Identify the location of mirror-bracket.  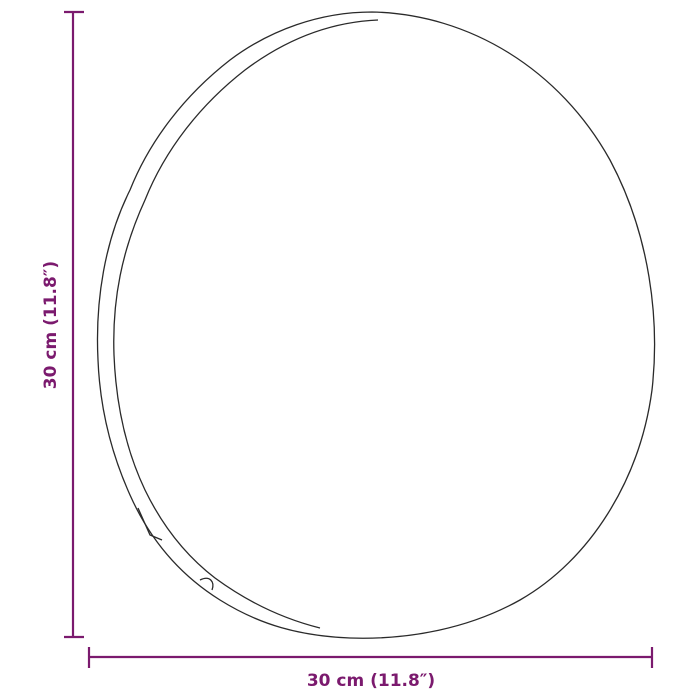
(150, 524).